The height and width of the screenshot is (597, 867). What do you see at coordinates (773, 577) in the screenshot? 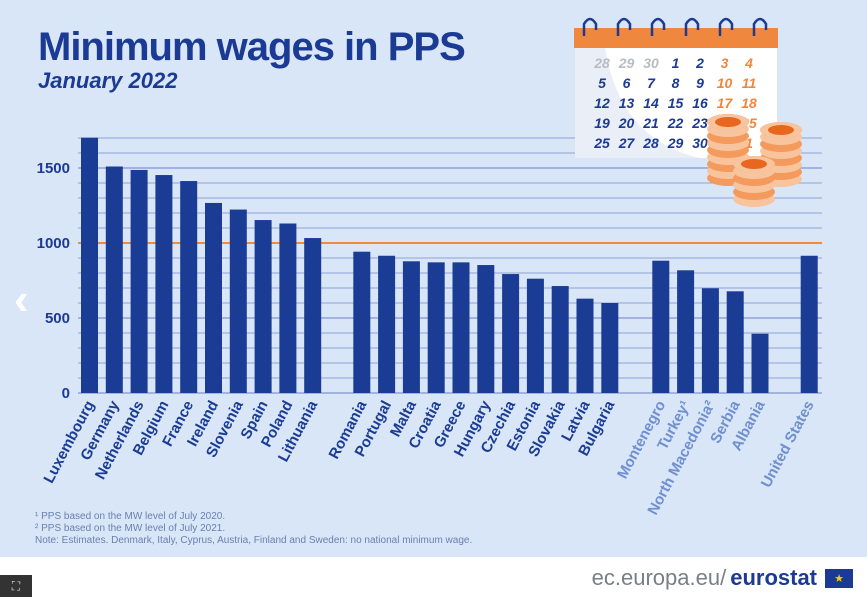
I see `footer-brand: eurostat` at bounding box center [773, 577].